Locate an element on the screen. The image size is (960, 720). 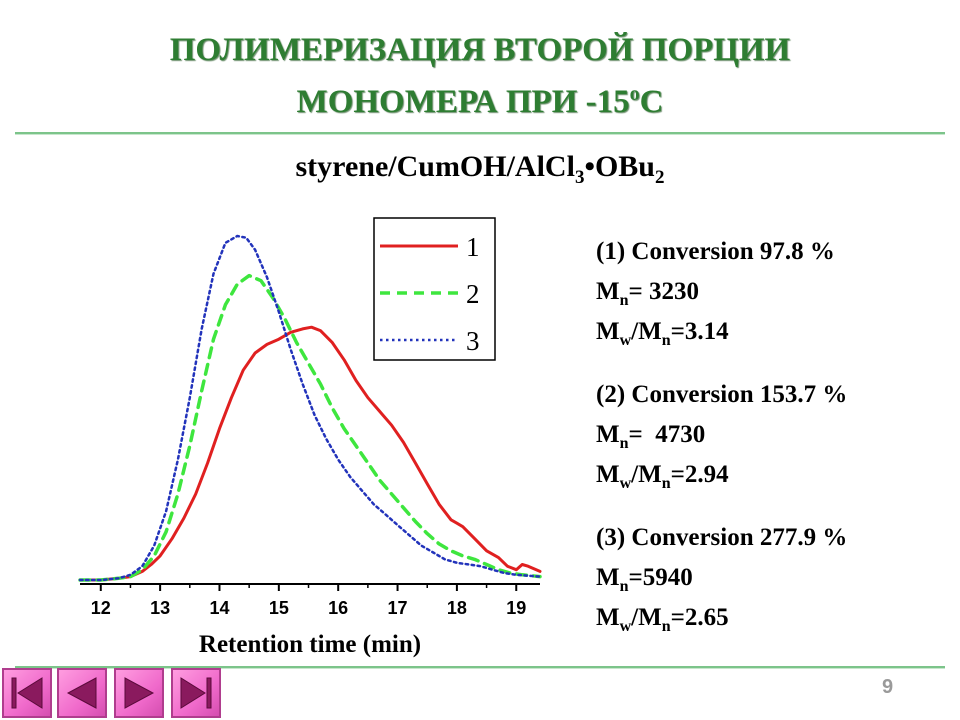
mn-2: Mn= 4730 is located at coordinates (651, 436).